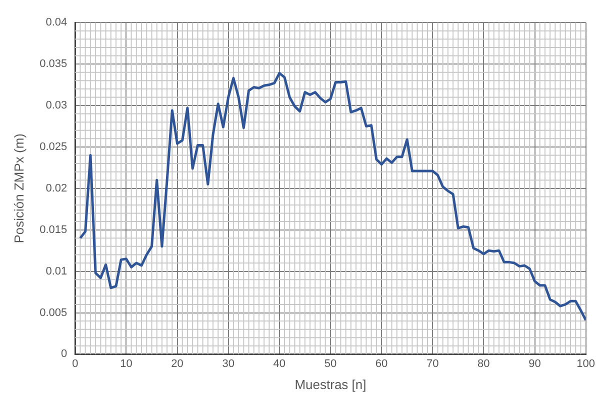  I want to click on y-axis-title: Posición ZMPx (m), so click(18, 189).